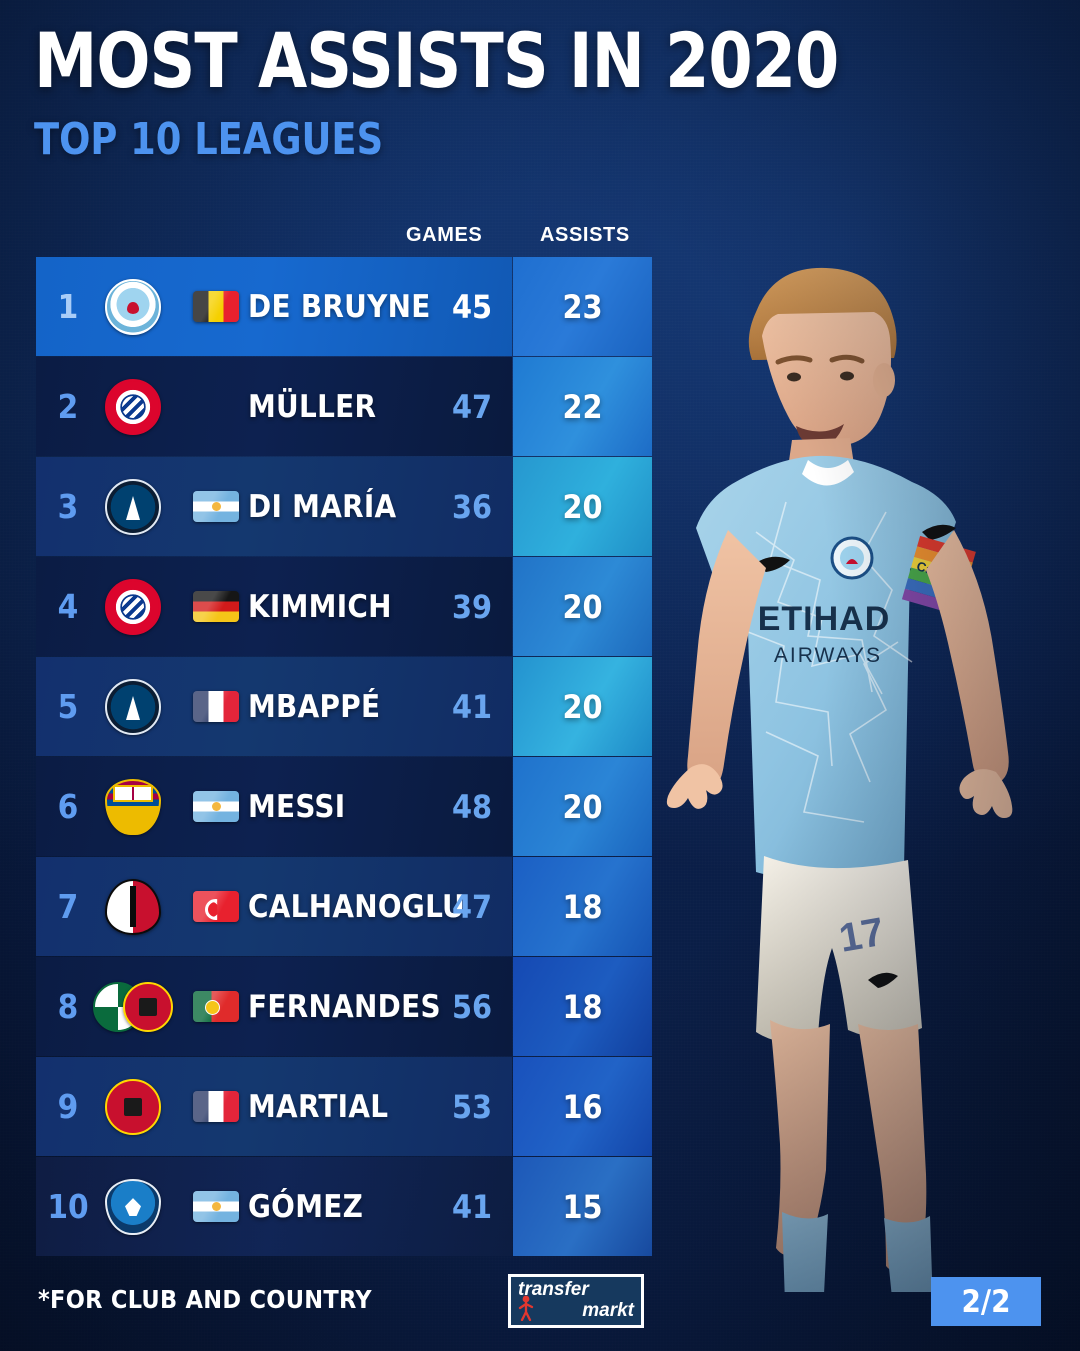  Describe the element at coordinates (344, 306) in the screenshot. I see `table-row: 1 DE BRUYNE 45 23` at that location.